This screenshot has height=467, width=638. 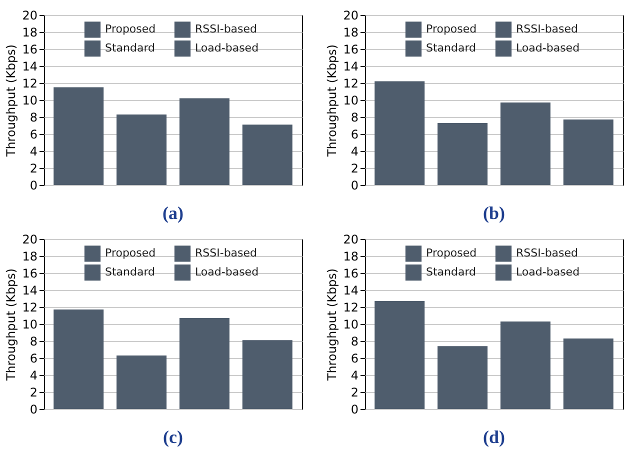 What do you see at coordinates (173, 437) in the screenshot?
I see `text: (c)` at bounding box center [173, 437].